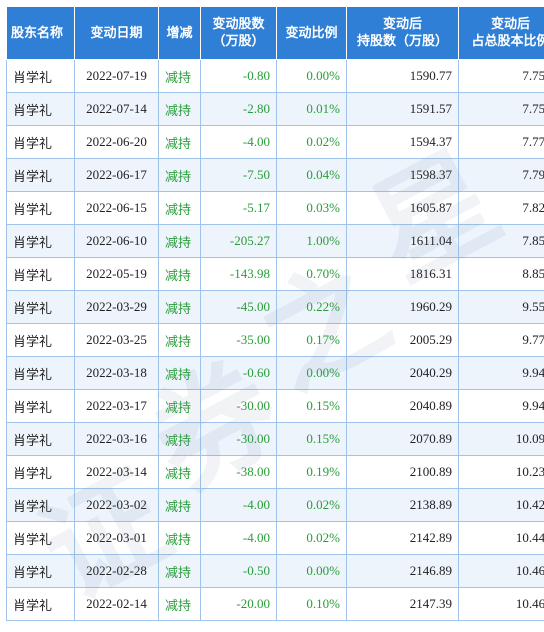 This screenshot has height=632, width=544. I want to click on change-shares-cell: -38.00, so click(239, 472).